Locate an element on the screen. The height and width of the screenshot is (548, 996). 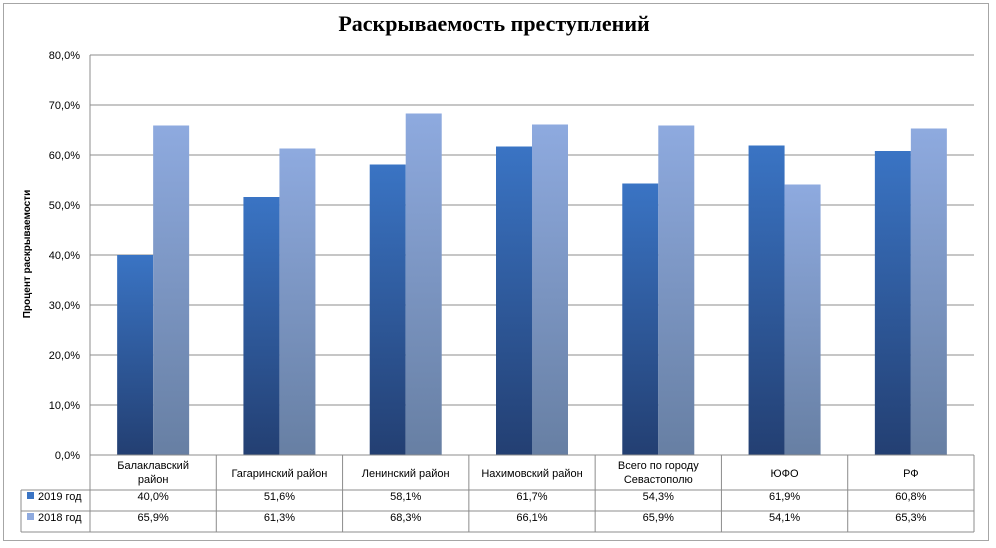
category-label: ЮФО is located at coordinates (785, 474).